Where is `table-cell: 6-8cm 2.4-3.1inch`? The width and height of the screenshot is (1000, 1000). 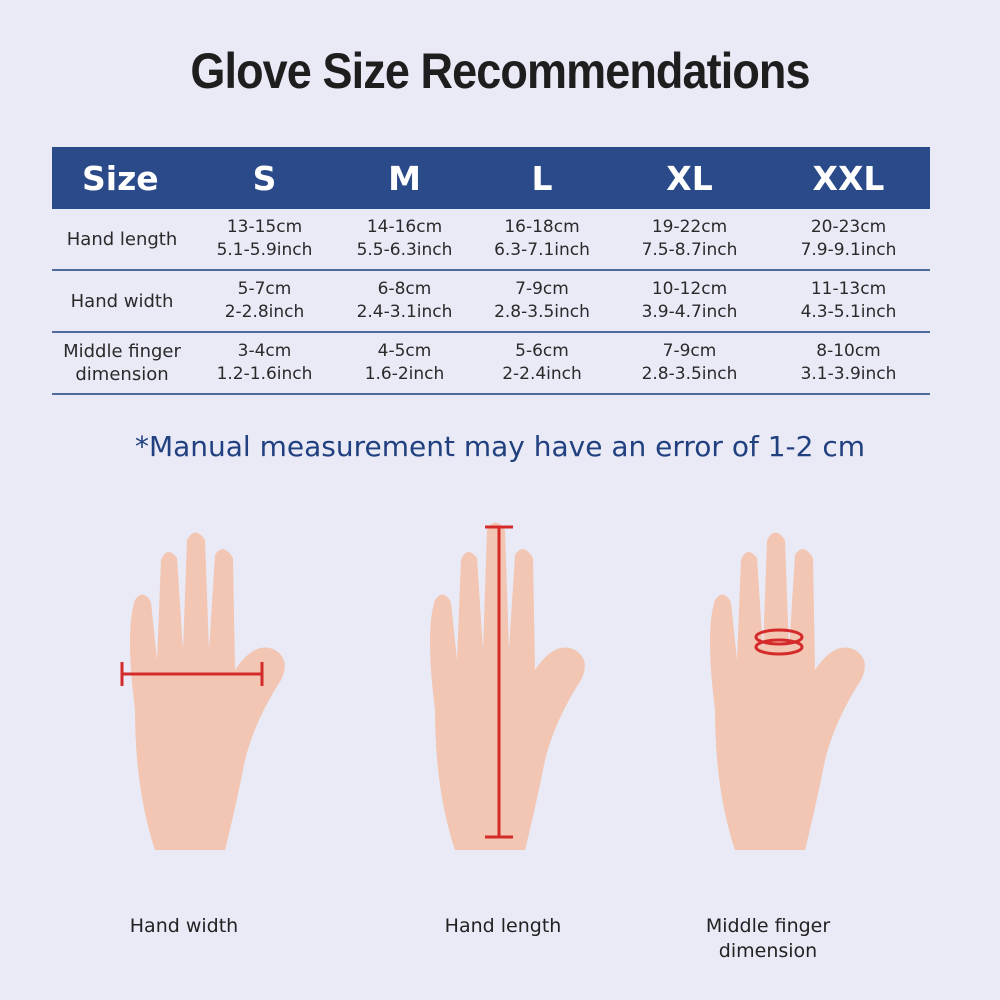
table-cell: 6-8cm 2.4-3.1inch is located at coordinates (404, 301).